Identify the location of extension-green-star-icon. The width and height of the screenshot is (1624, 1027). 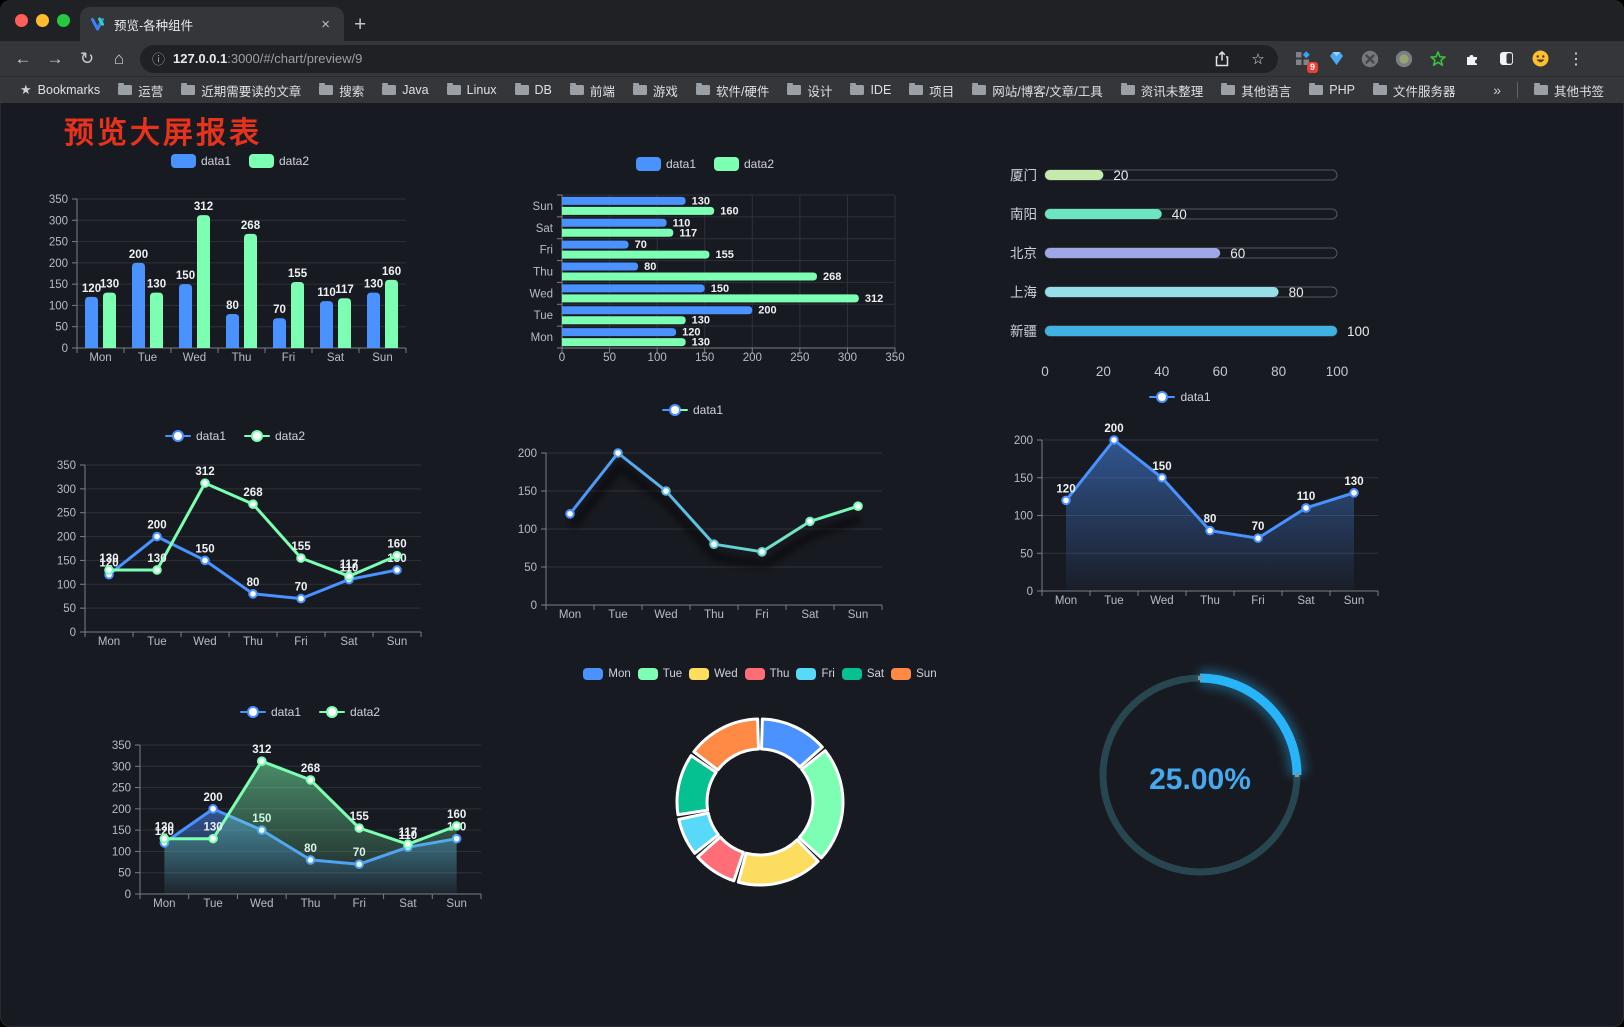
(1438, 59).